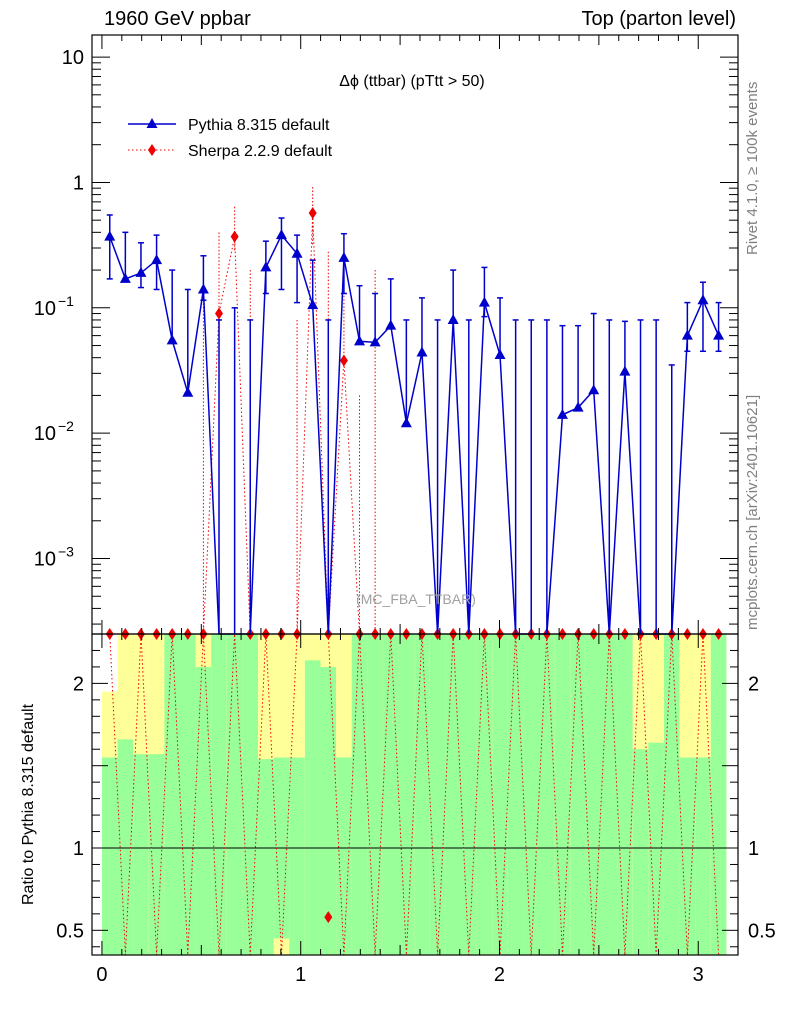  What do you see at coordinates (78, 849) in the screenshot?
I see `ratio-y-tick-label: 1` at bounding box center [78, 849].